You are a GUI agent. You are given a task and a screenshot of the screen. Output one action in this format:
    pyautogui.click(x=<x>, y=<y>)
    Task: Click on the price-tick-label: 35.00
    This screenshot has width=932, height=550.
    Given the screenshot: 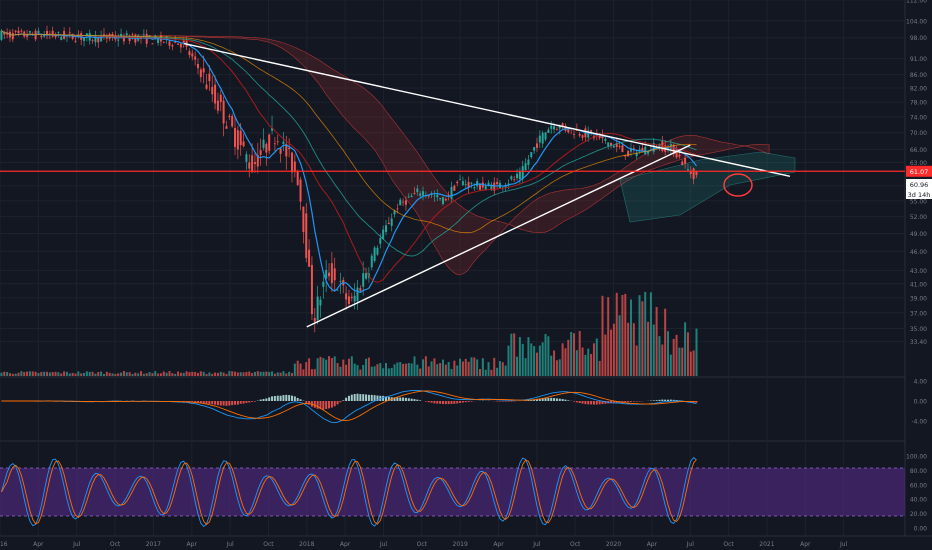 What is the action you would take?
    pyautogui.click(x=918, y=329)
    